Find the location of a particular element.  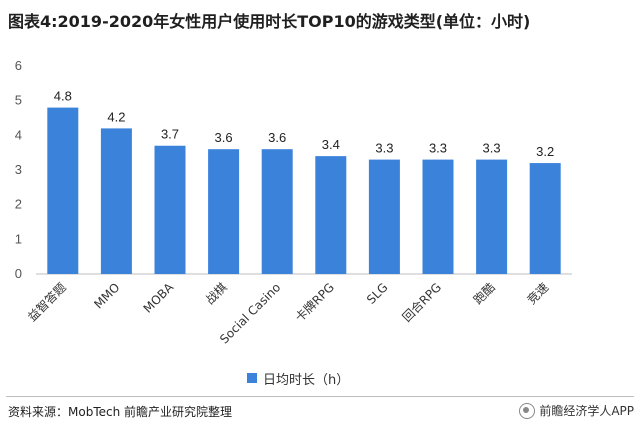

x-tick-label: SLG is located at coordinates (377, 293).